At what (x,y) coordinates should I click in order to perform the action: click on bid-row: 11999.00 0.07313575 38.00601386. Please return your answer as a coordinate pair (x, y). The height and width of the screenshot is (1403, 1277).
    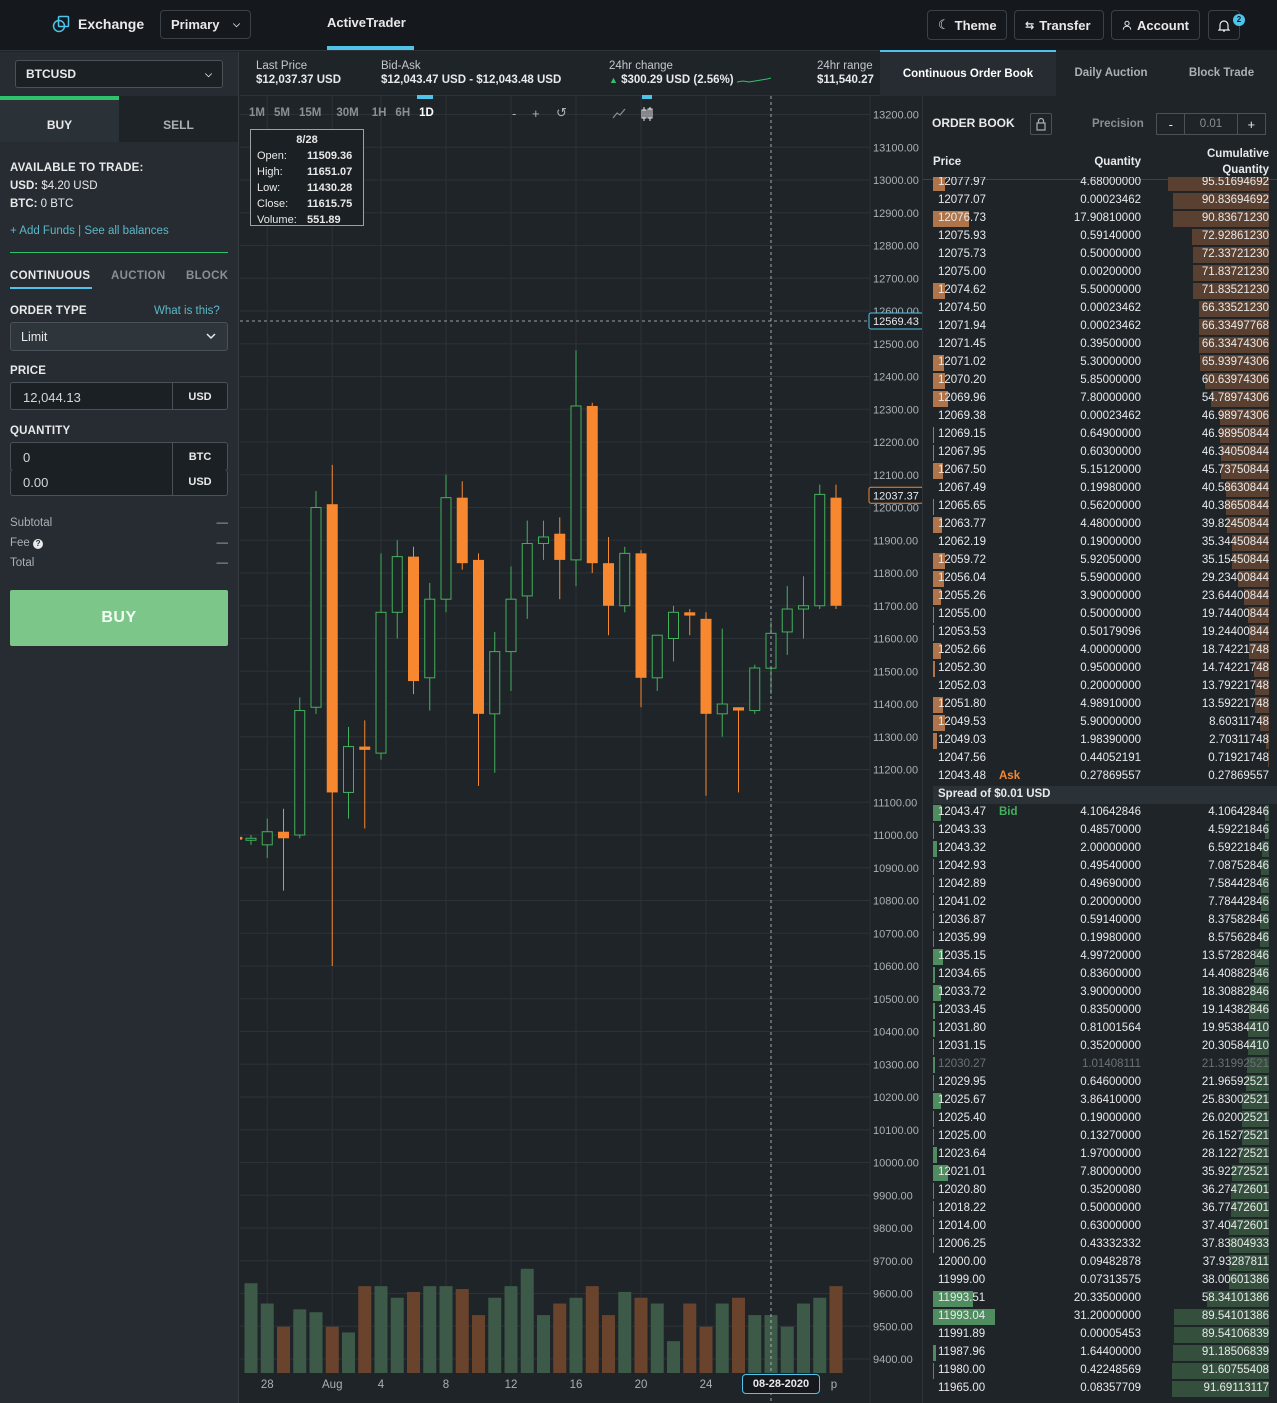
    Looking at the image, I should click on (1100, 1281).